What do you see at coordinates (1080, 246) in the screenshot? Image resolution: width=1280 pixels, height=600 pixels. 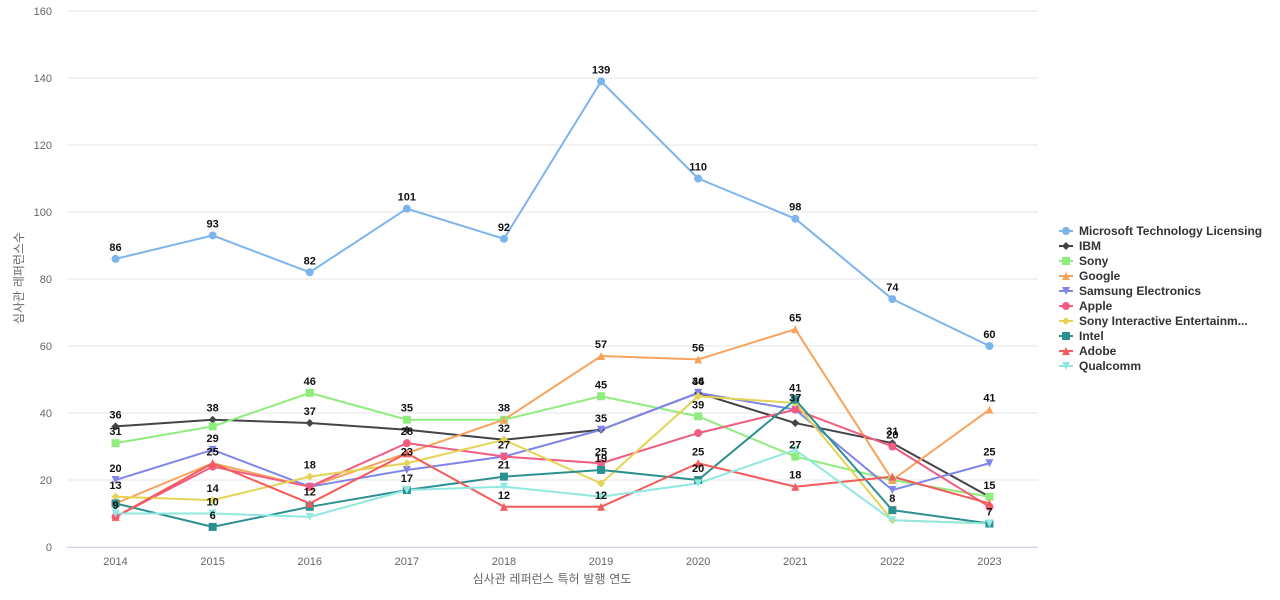 I see `legend-item: IBM` at bounding box center [1080, 246].